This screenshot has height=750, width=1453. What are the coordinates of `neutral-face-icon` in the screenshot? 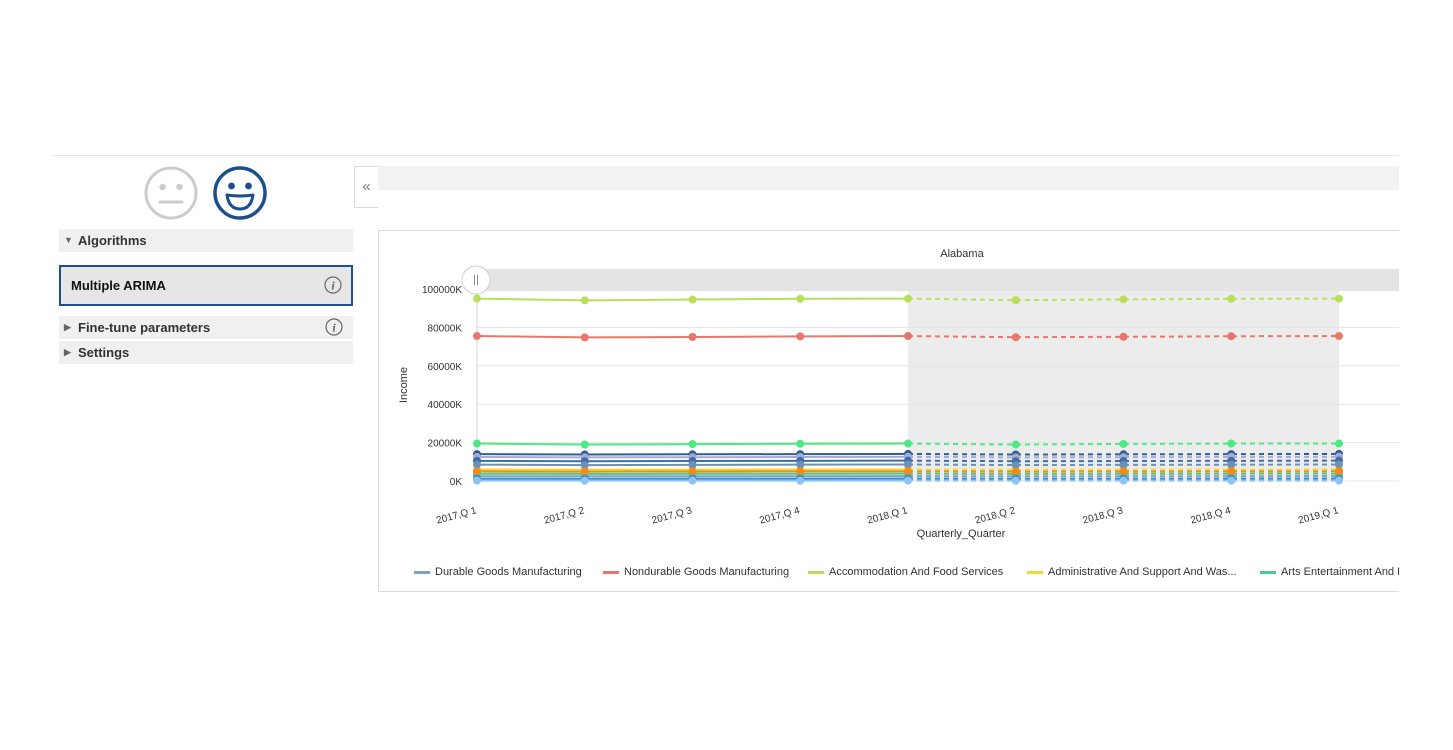 It's located at (171, 193).